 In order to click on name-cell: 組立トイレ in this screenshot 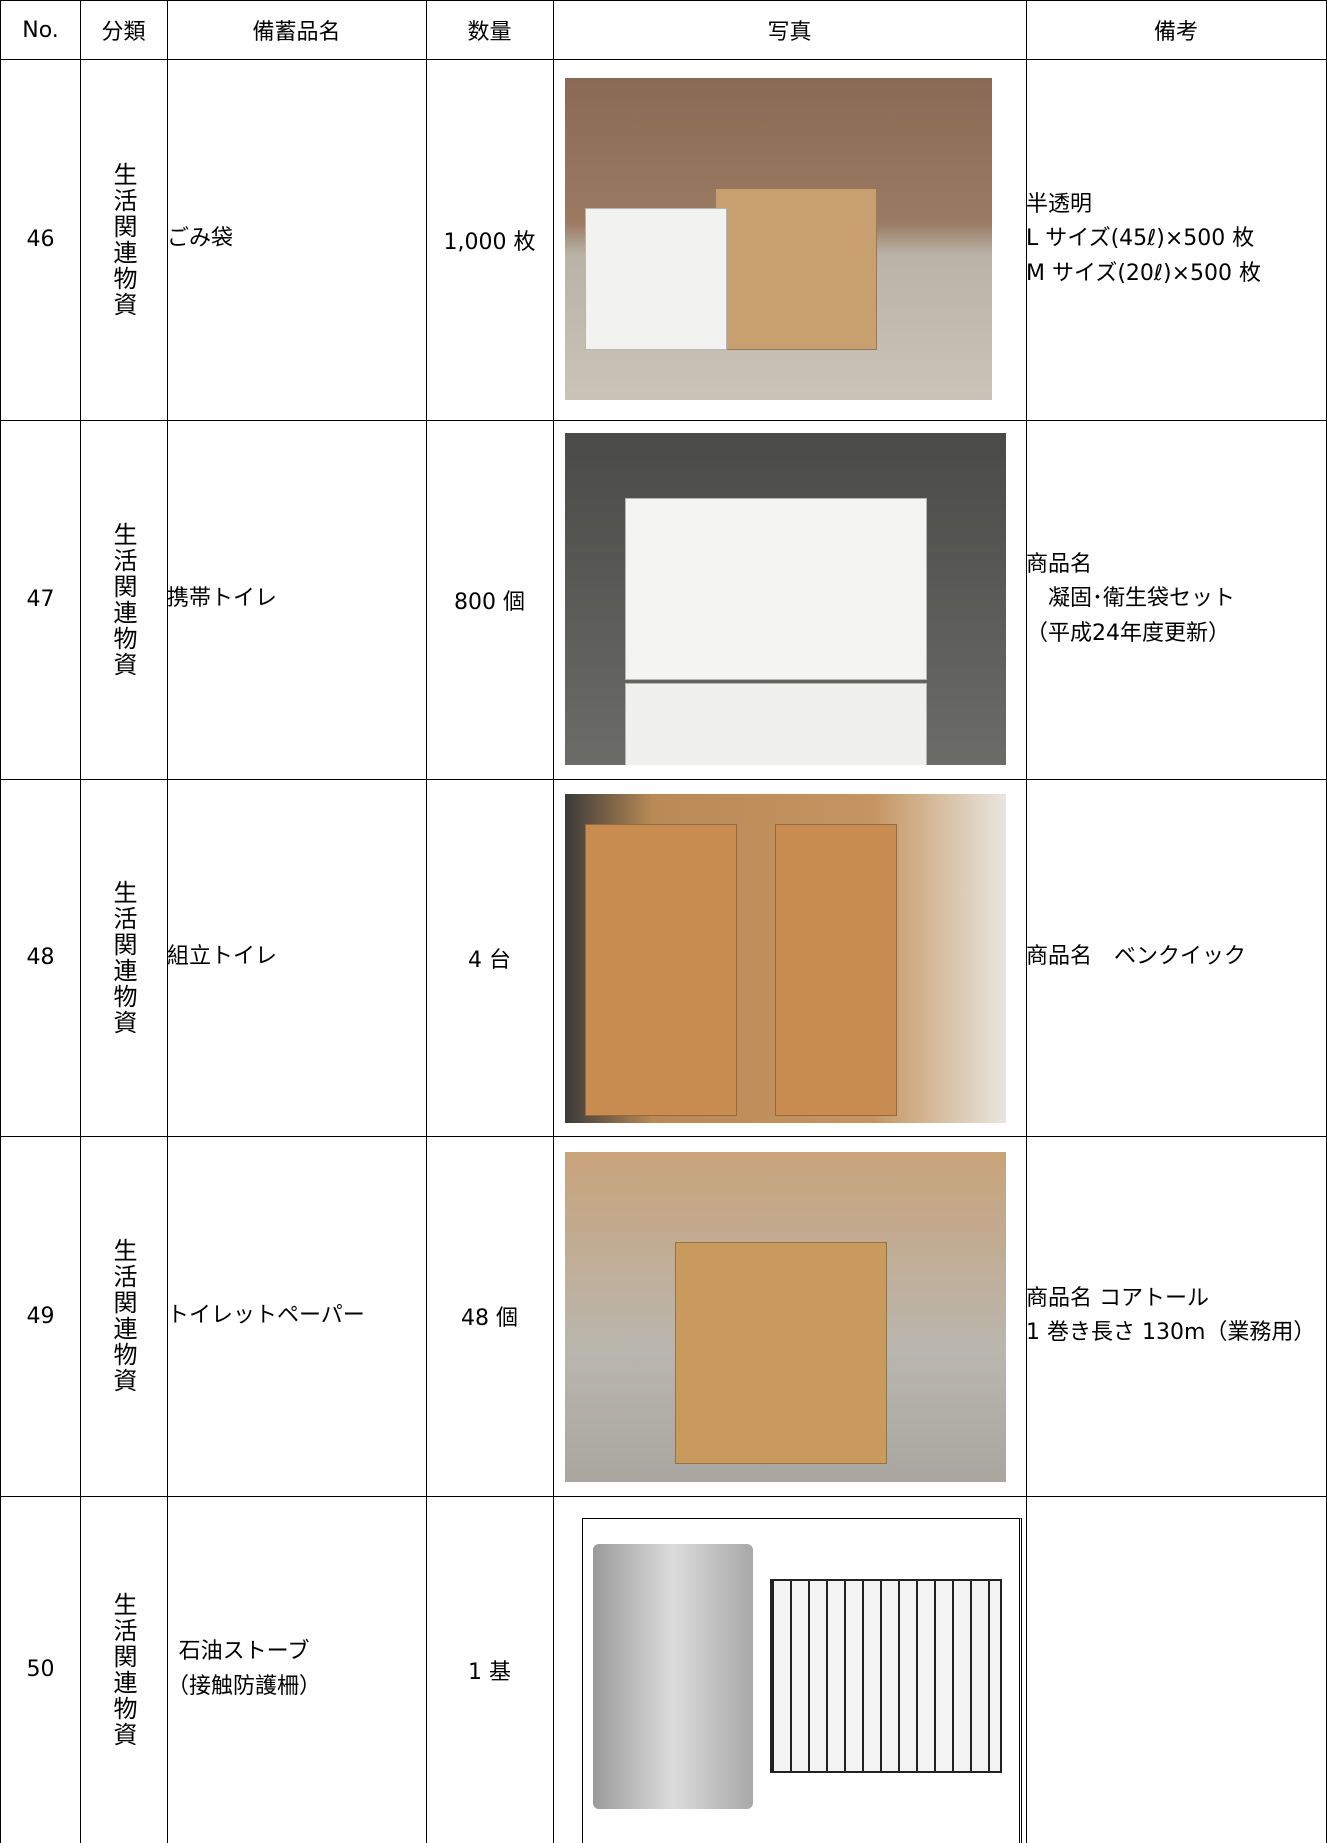, I will do `click(297, 958)`.